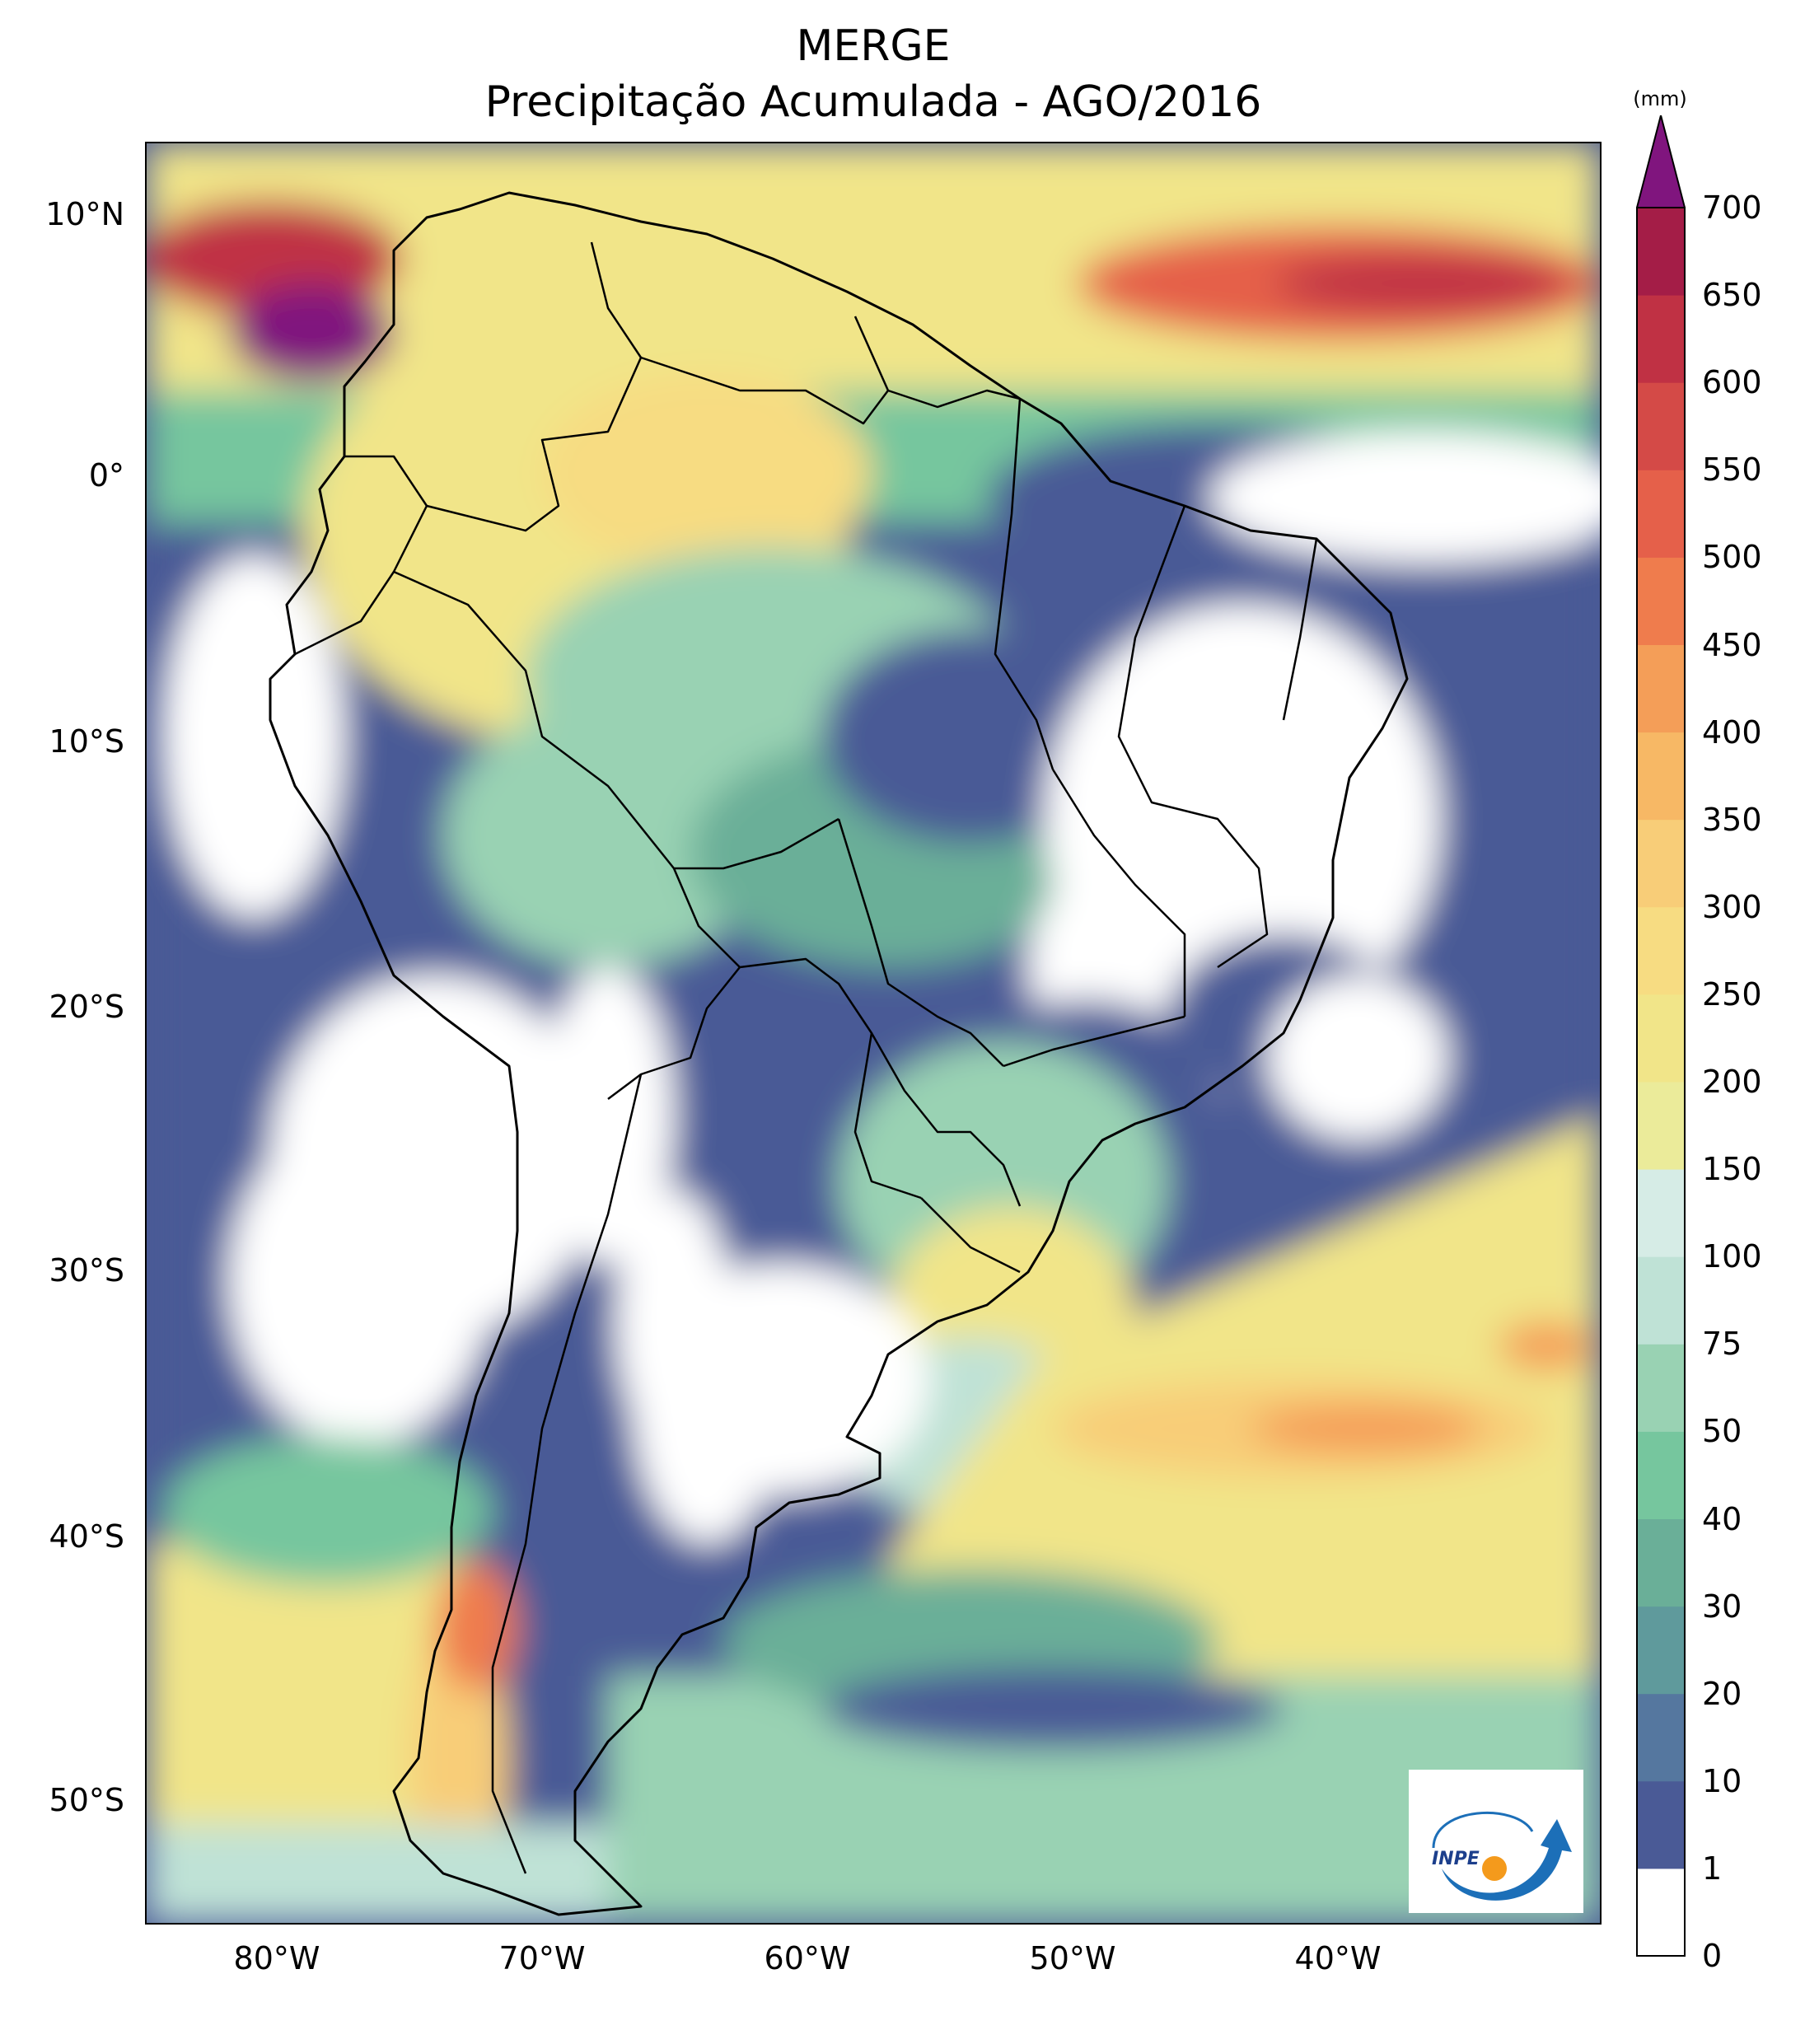  Describe the element at coordinates (1732, 557) in the screenshot. I see `colorbar-tick-label: 500` at that location.